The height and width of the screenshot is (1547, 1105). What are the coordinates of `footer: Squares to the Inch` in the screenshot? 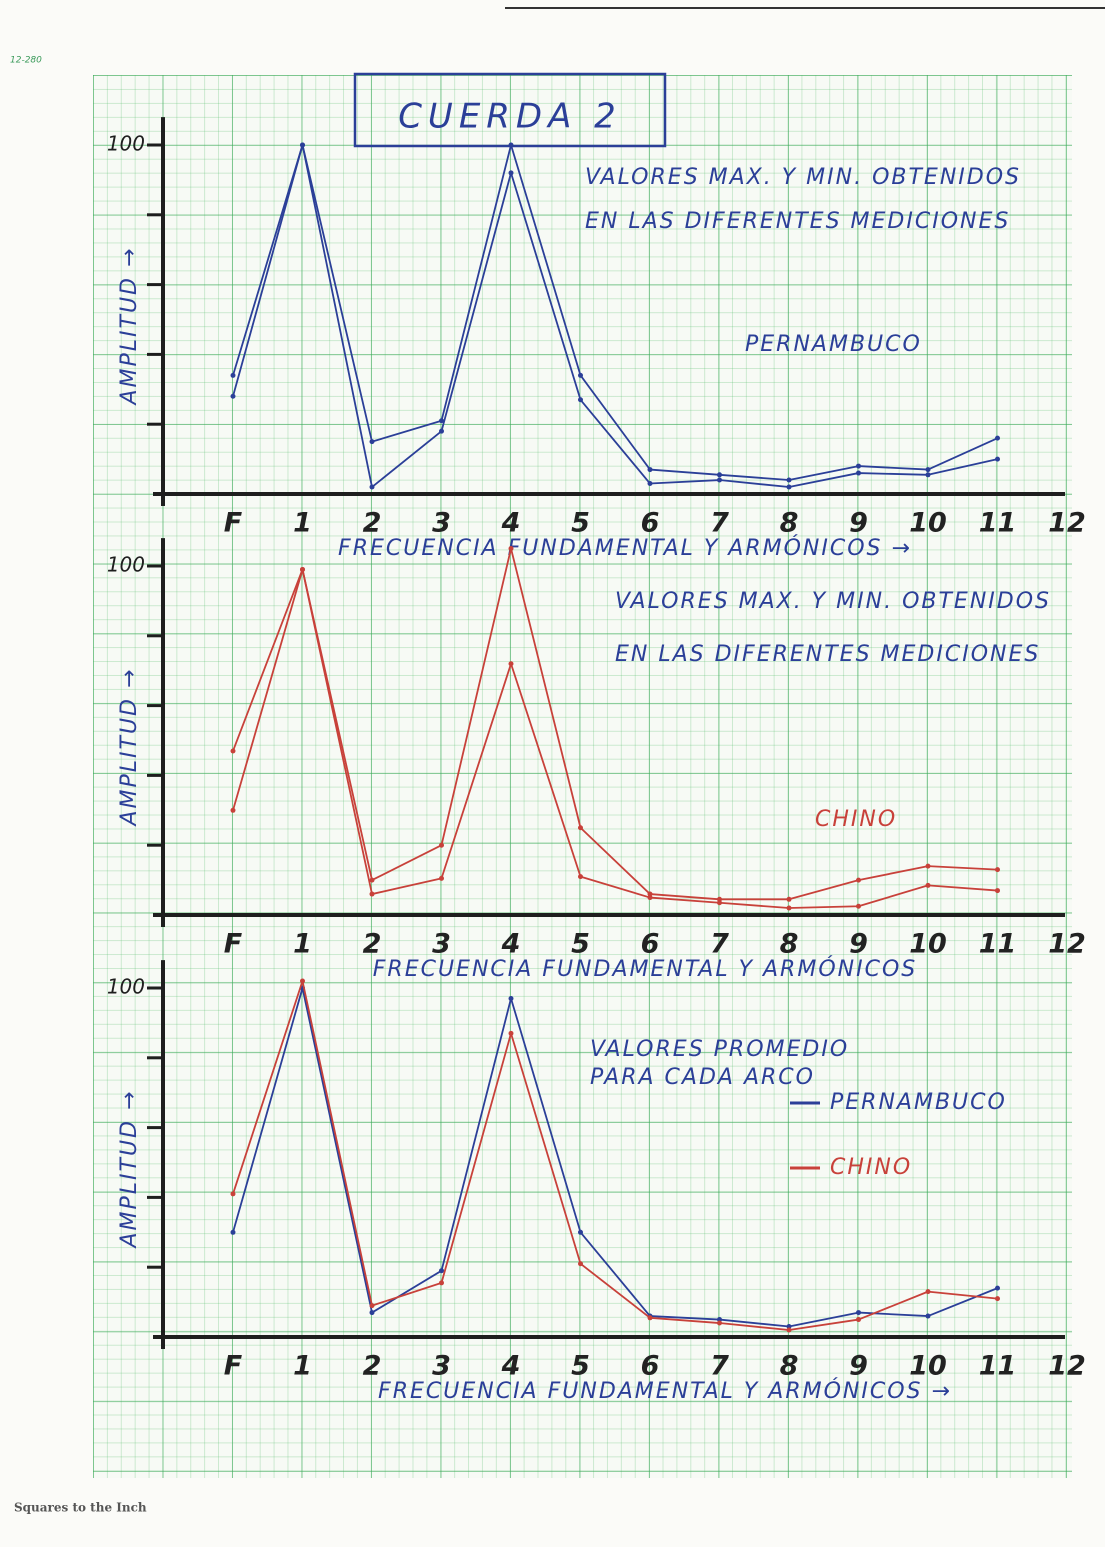 It's located at (80, 1508).